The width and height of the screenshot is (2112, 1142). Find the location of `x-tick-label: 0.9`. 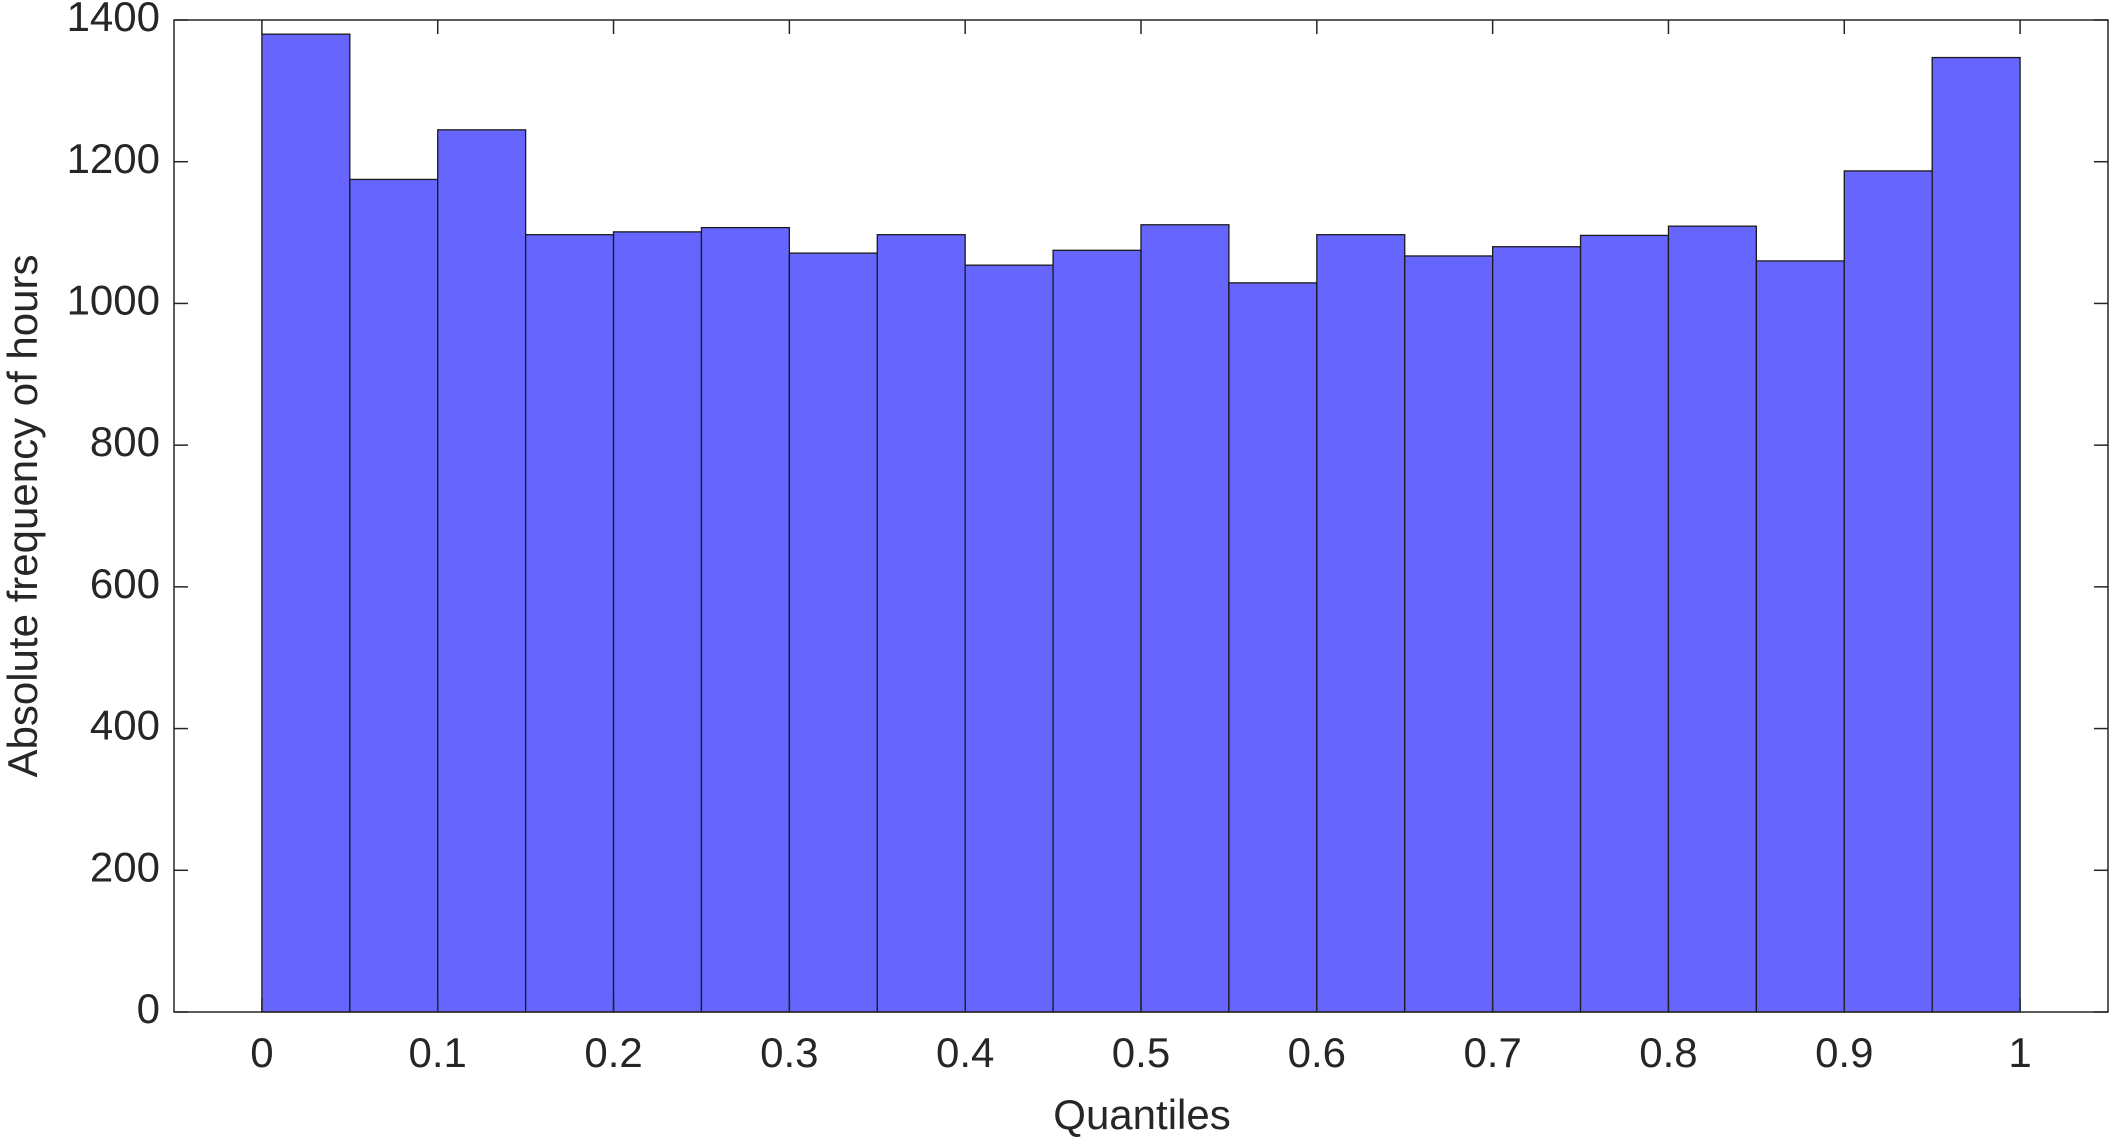

x-tick-label: 0.9 is located at coordinates (1844, 1052).